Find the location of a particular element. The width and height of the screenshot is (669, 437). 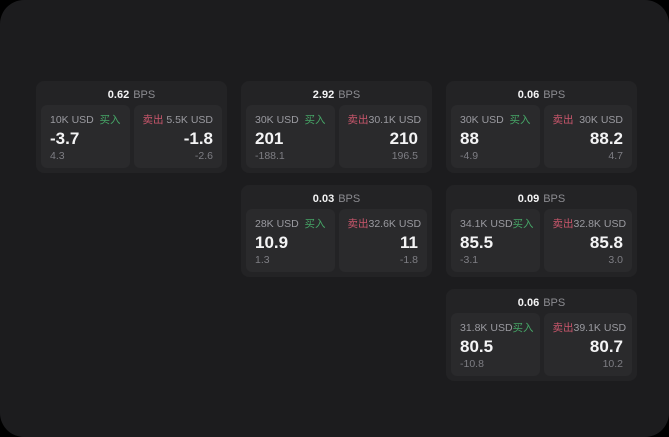

buy-price: 201 is located at coordinates (269, 138).